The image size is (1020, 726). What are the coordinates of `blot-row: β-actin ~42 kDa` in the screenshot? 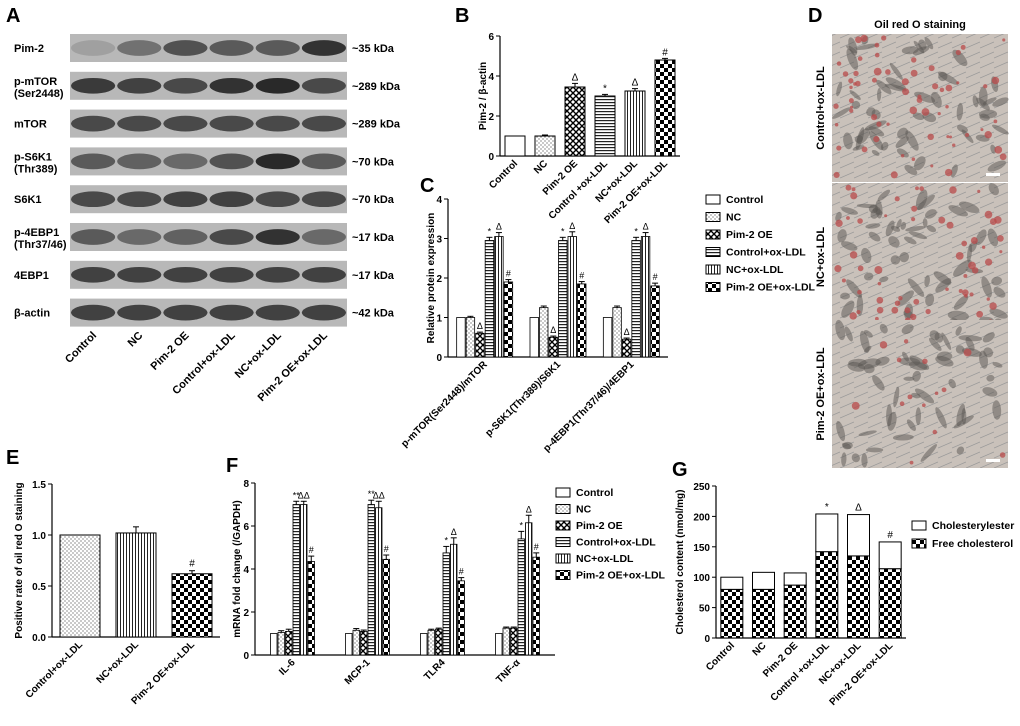 It's located at (204, 312).